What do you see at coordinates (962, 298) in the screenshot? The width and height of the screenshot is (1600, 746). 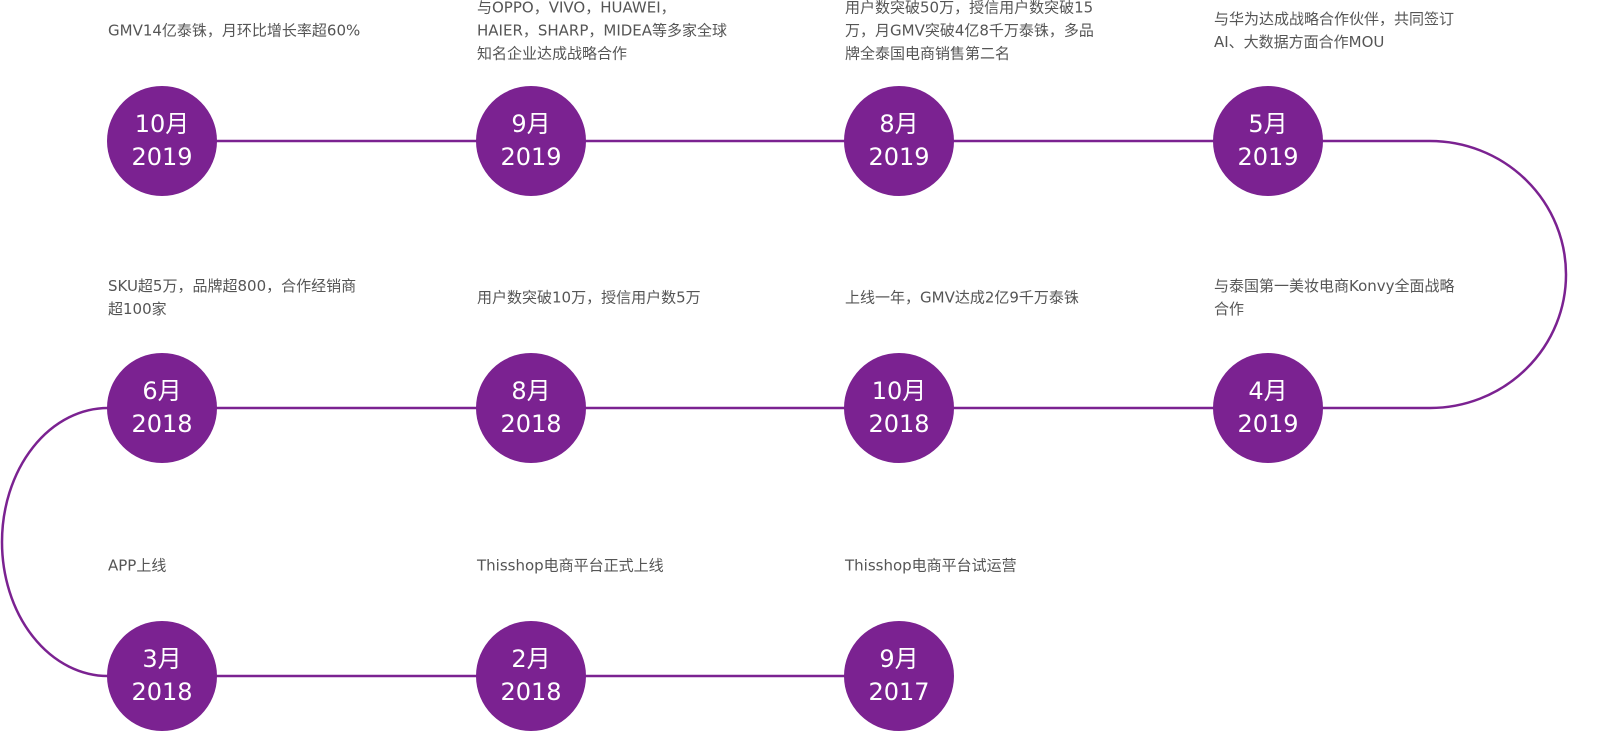 I see `milestone-text: 上线一年，GMV达成2亿9千万泰铢` at bounding box center [962, 298].